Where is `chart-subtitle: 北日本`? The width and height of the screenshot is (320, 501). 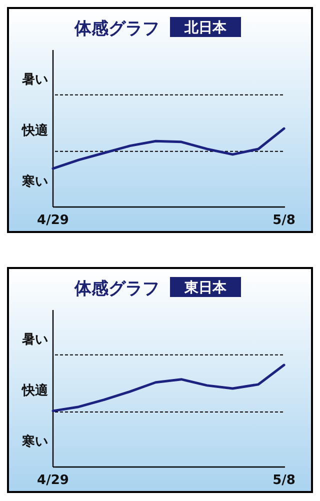 chart-subtitle: 北日本 is located at coordinates (206, 28).